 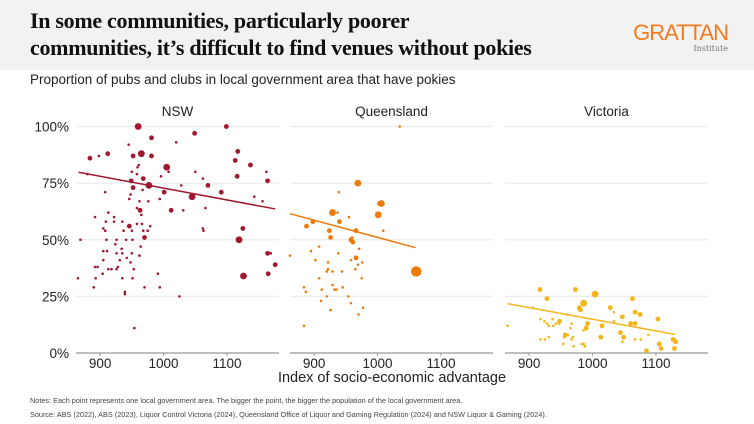 I want to click on x-tick-label: 1100, so click(x=440, y=363).